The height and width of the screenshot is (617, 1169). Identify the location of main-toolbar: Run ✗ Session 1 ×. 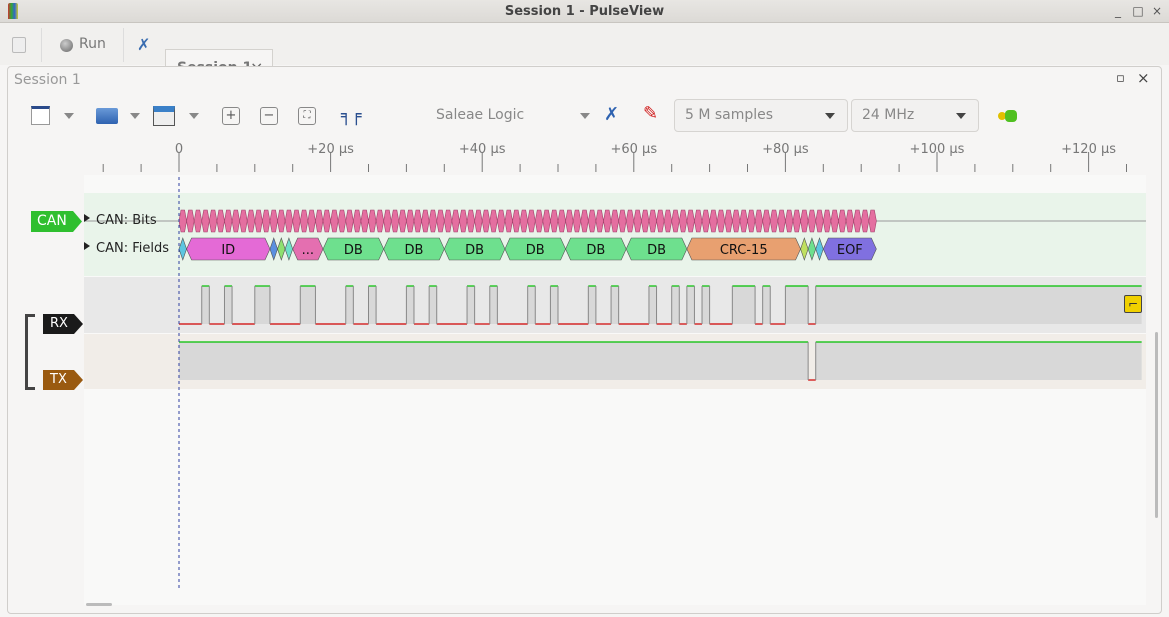
(584, 55).